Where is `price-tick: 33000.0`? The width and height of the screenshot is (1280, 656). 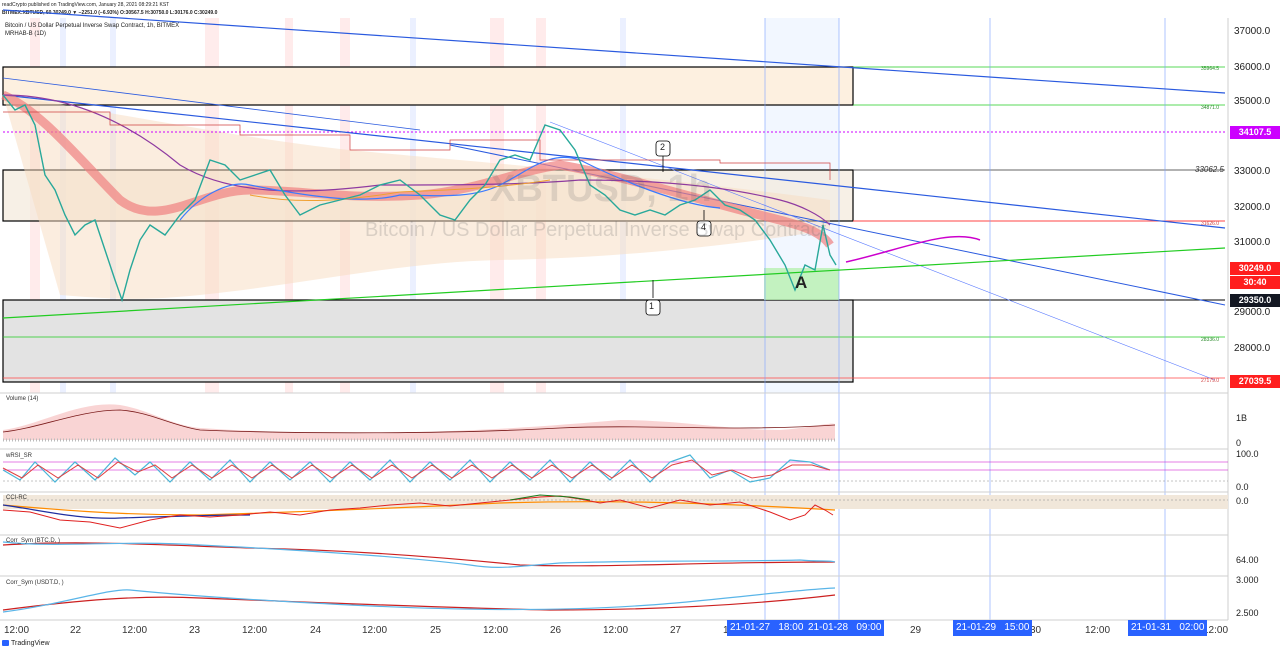
price-tick: 33000.0 is located at coordinates (1252, 171).